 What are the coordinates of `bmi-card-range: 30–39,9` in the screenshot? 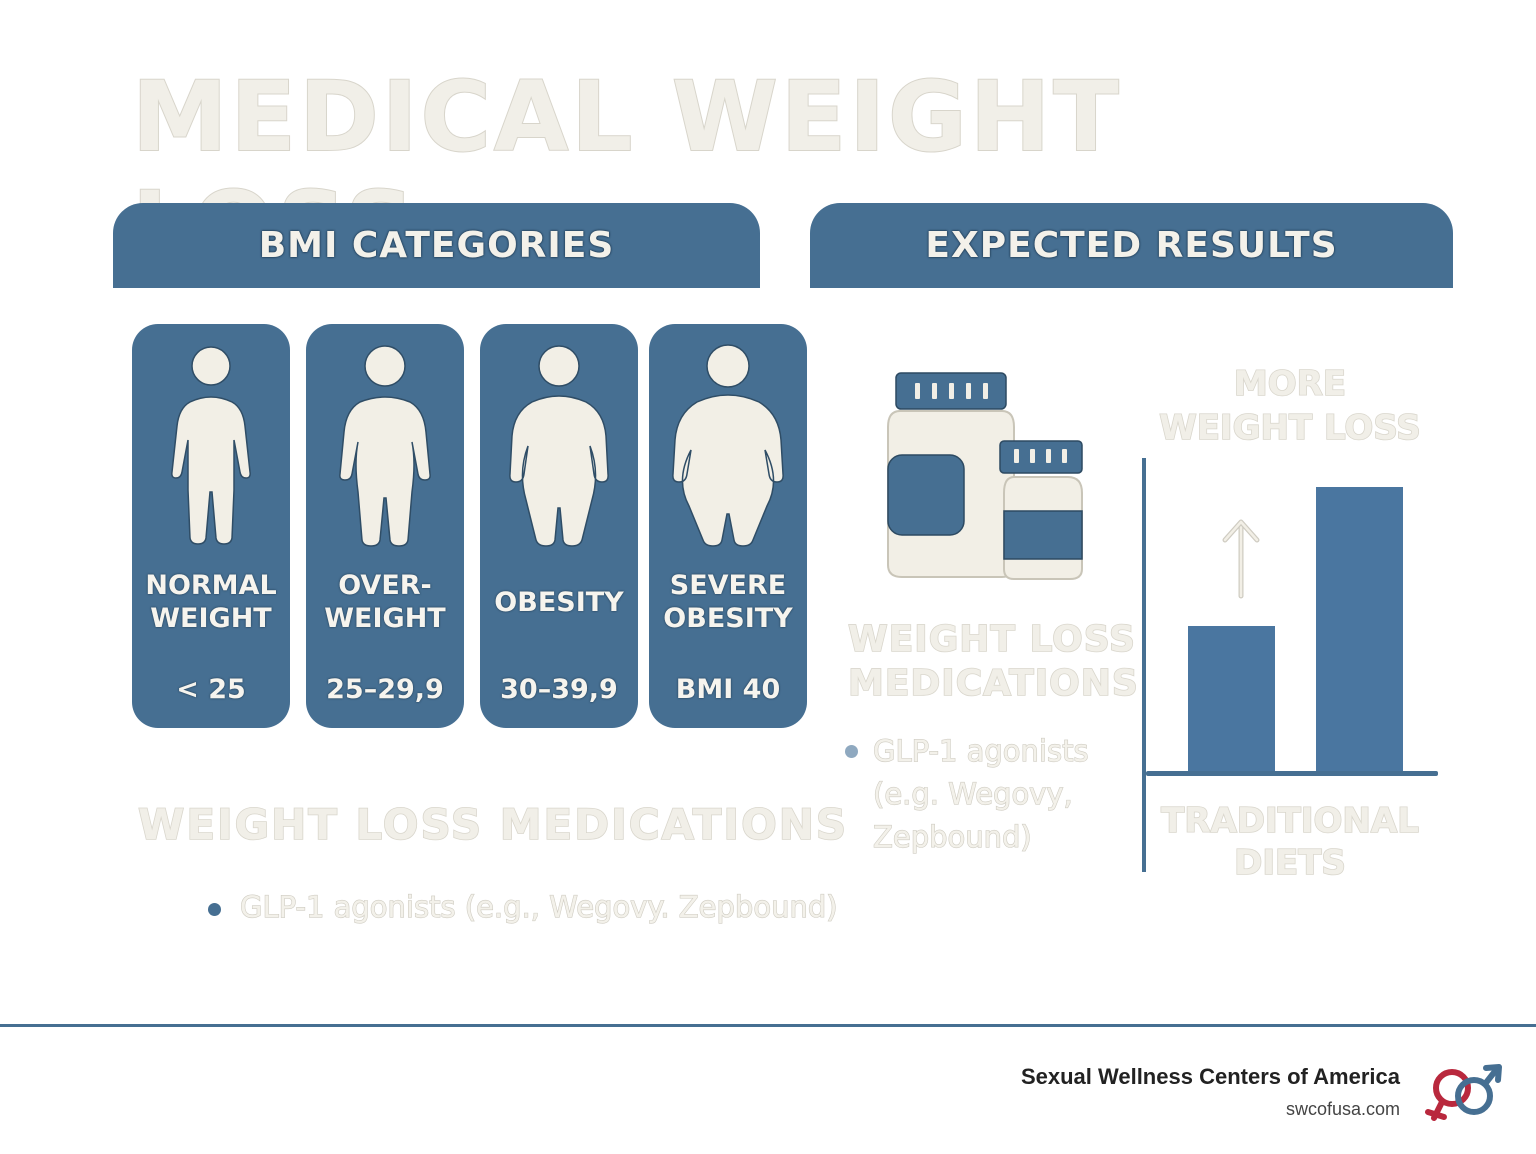 It's located at (559, 689).